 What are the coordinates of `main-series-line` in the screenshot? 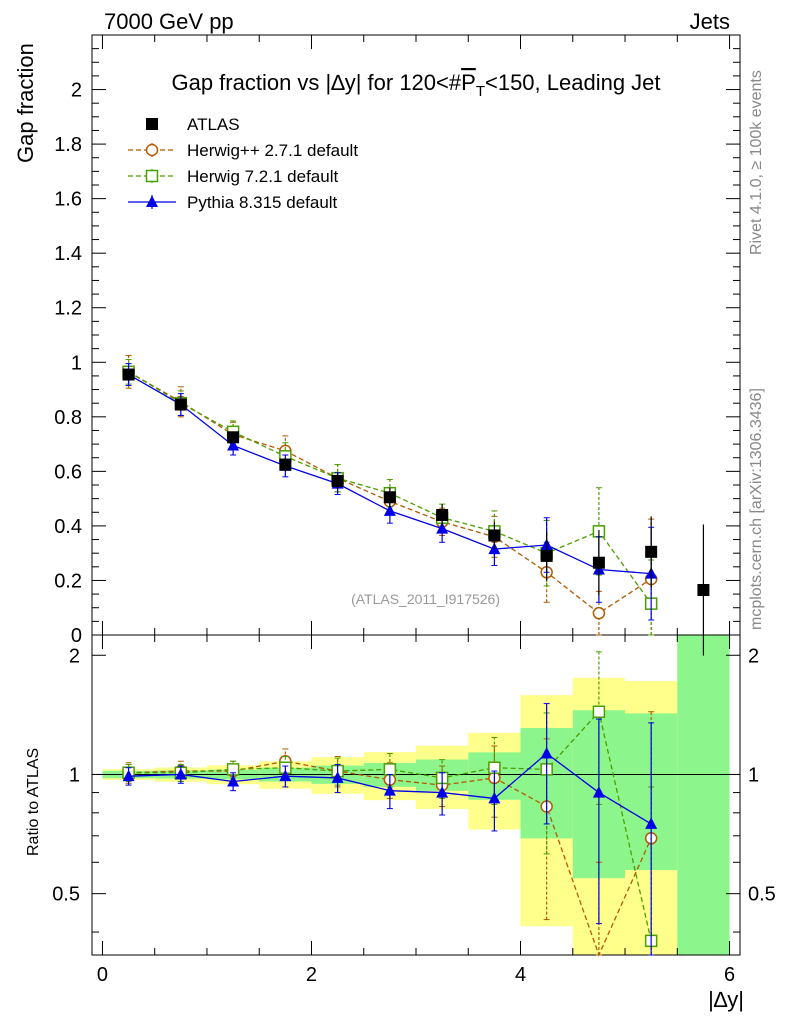 It's located at (390, 474).